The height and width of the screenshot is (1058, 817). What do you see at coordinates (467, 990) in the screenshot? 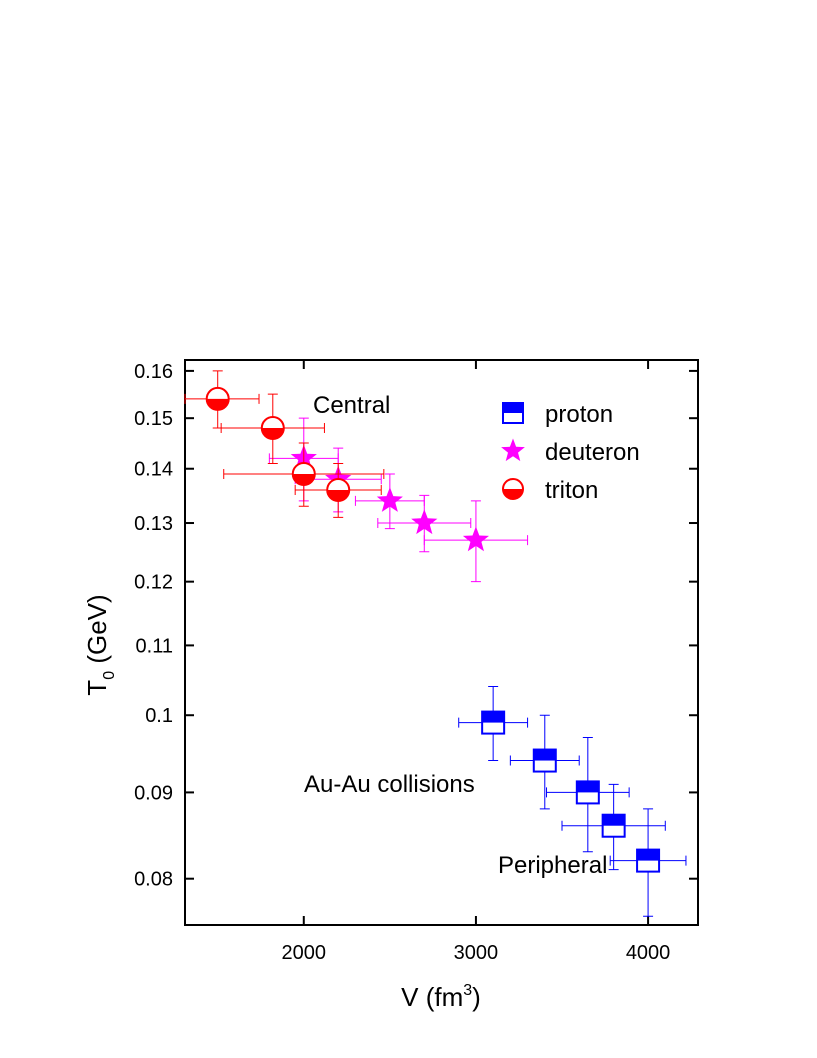
I see `x-label-sup: 3` at bounding box center [467, 990].